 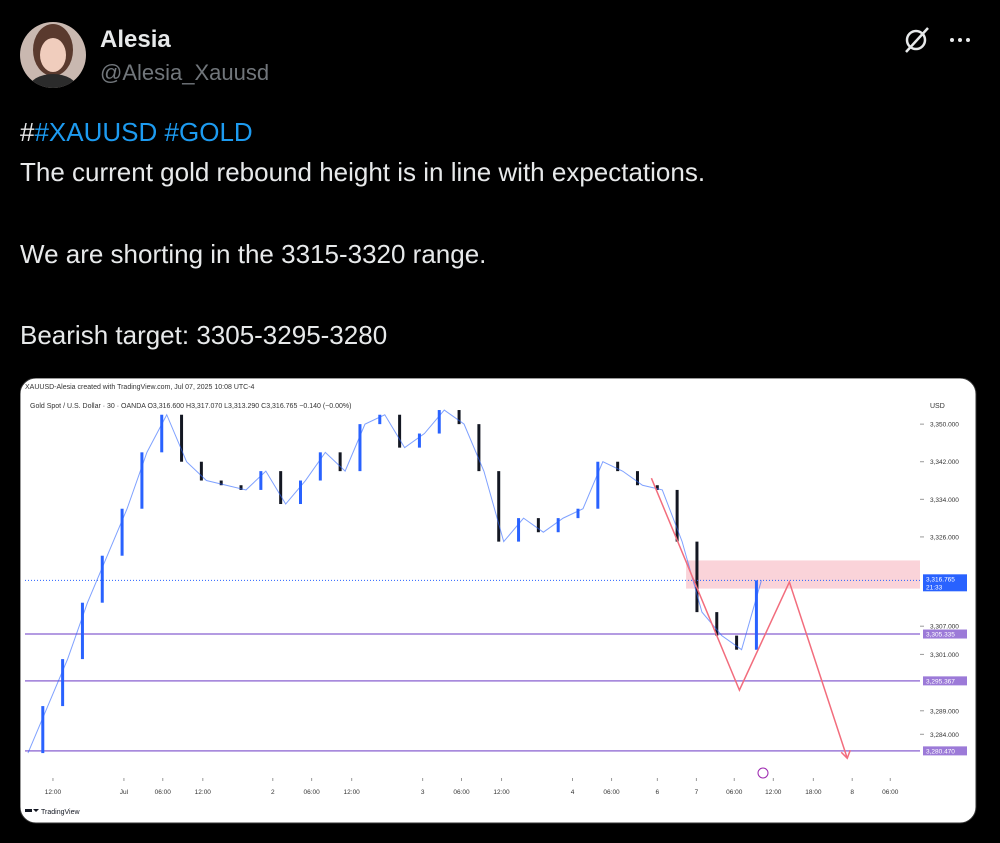 I want to click on avatar, so click(x=53, y=61).